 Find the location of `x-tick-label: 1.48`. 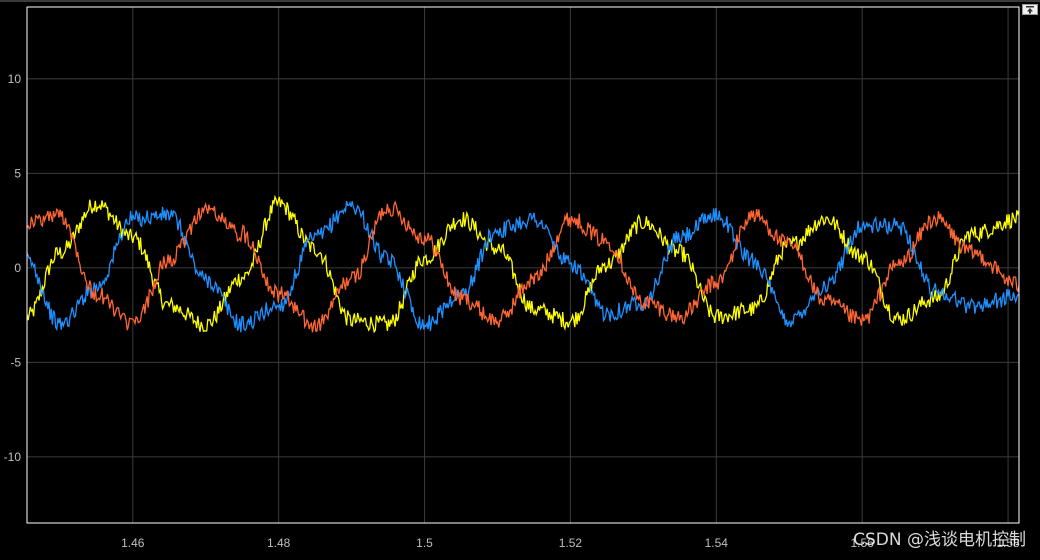

x-tick-label: 1.48 is located at coordinates (279, 543).